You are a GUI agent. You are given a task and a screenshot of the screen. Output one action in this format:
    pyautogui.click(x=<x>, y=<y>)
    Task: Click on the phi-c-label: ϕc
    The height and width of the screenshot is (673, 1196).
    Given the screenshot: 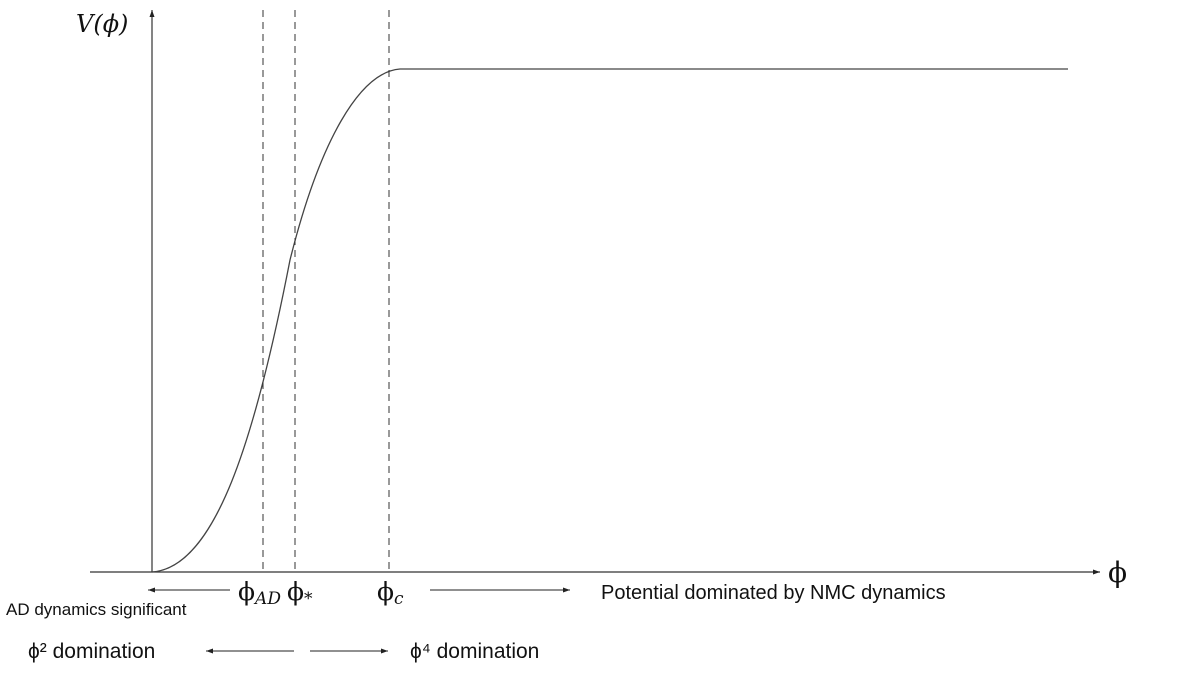 What is the action you would take?
    pyautogui.click(x=390, y=593)
    